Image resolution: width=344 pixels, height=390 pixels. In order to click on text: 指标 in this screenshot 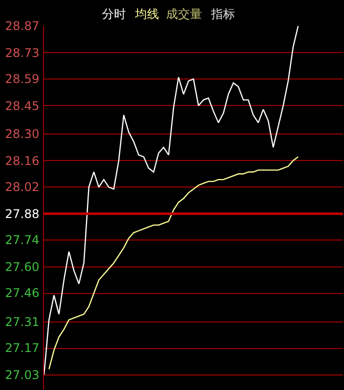, I will do `click(222, 14)`.